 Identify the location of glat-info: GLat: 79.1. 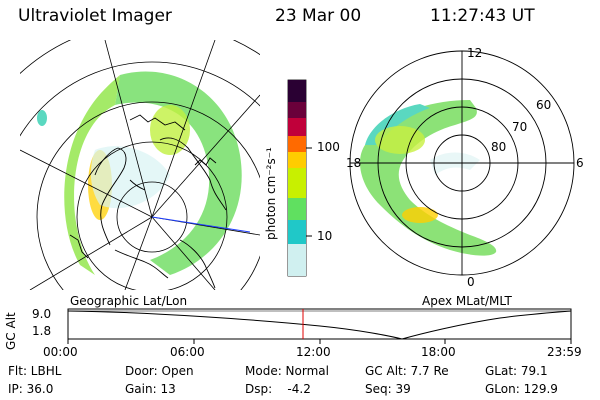
(516, 371).